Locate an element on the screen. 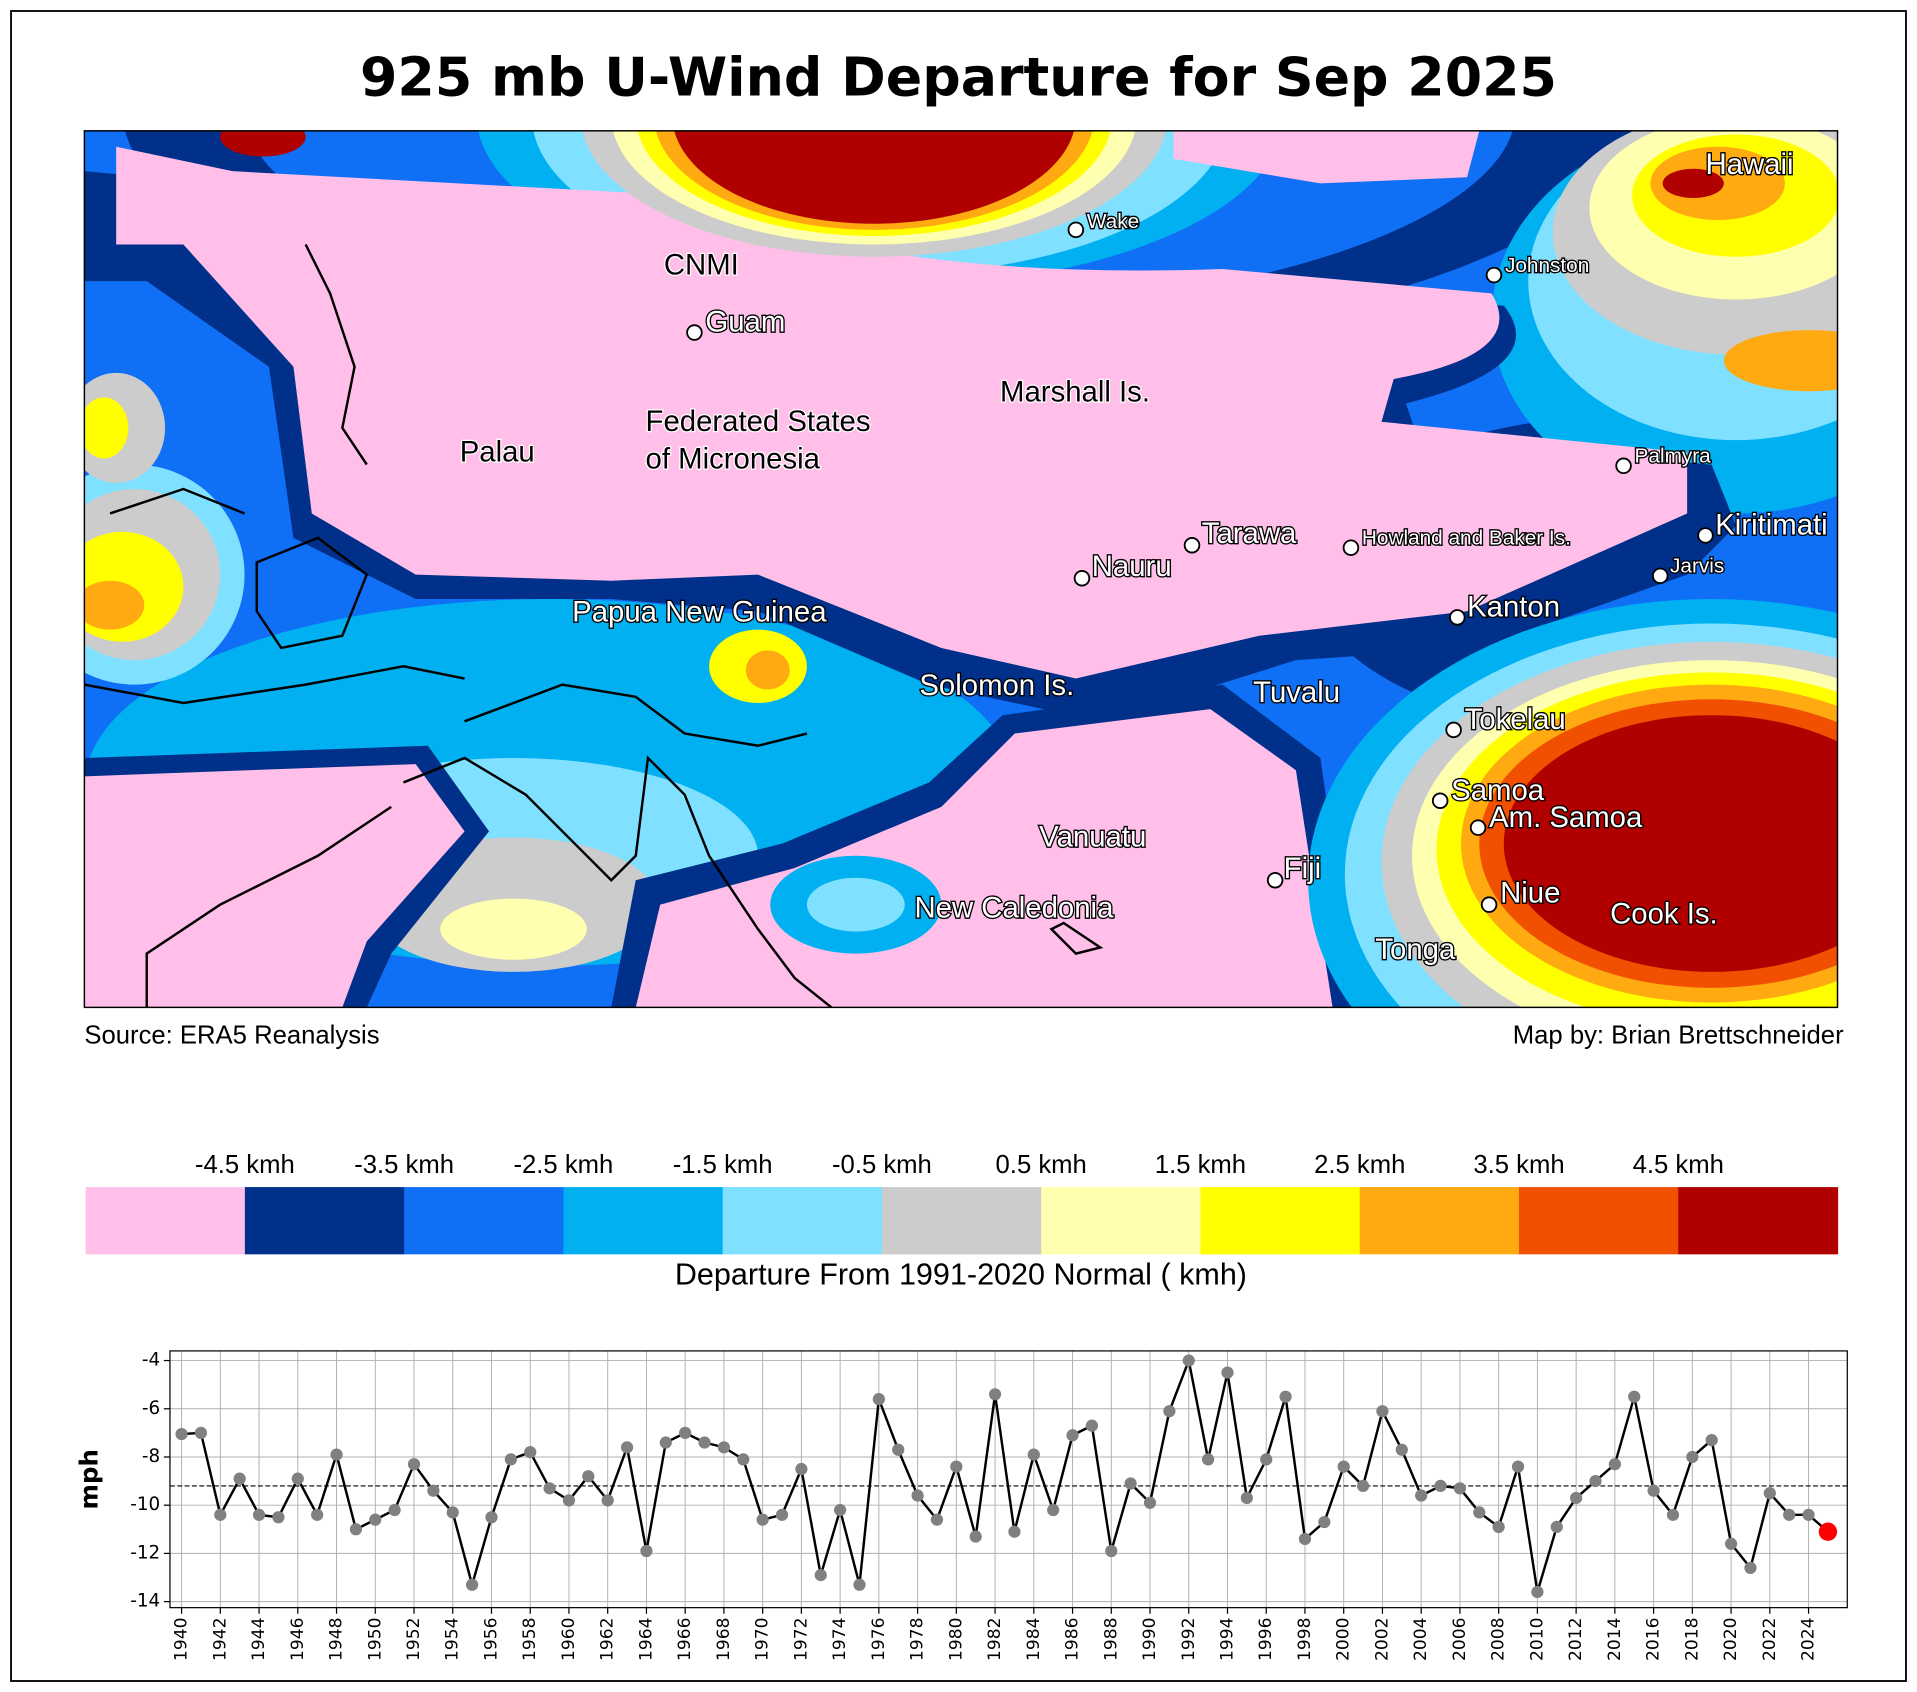  x-tick-label: 2024 is located at coordinates (1809, 1639).